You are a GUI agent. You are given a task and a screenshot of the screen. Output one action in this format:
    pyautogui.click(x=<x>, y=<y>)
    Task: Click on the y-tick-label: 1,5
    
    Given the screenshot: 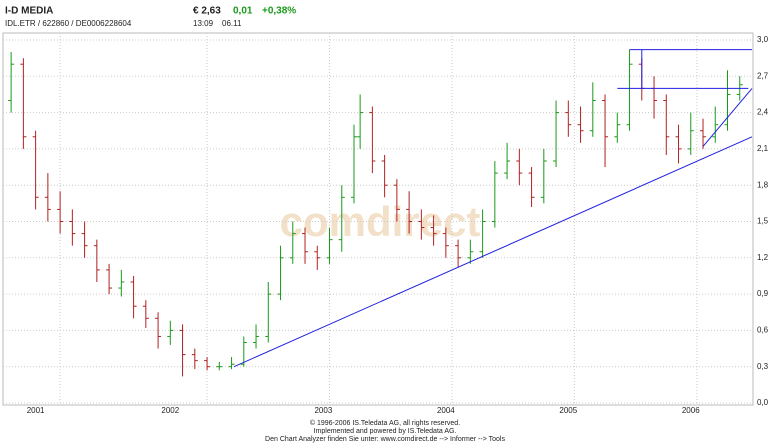 What is the action you would take?
    pyautogui.click(x=763, y=221)
    